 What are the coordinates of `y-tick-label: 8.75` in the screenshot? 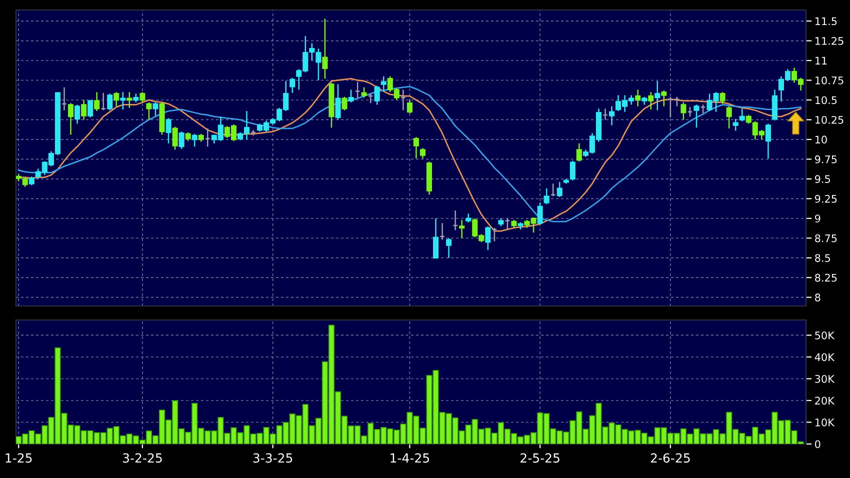 It's located at (826, 238).